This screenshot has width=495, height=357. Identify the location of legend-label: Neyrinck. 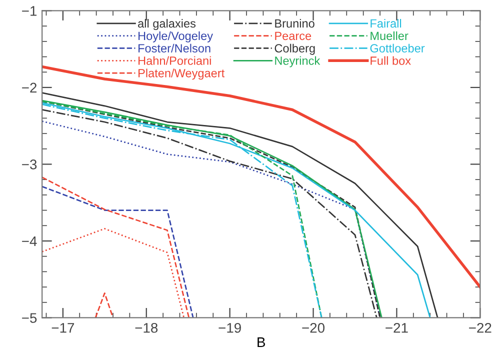
(297, 62).